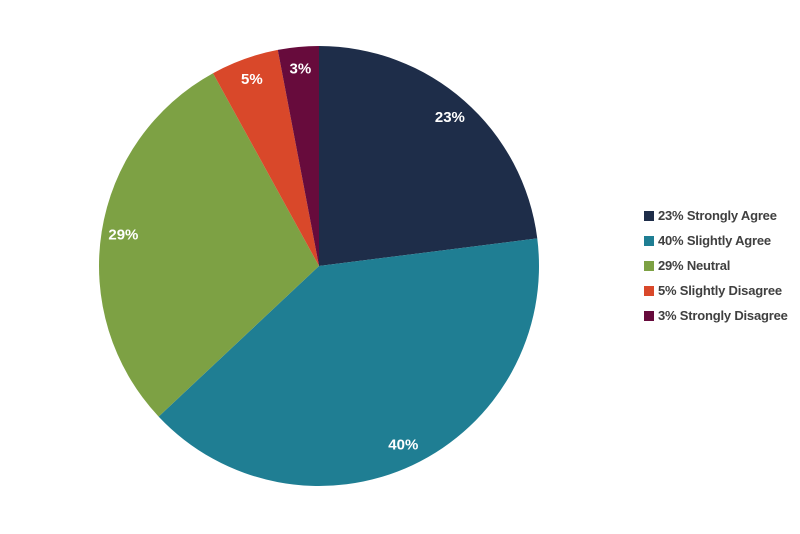 The image size is (800, 534). I want to click on pie-slice-strongly-agree, so click(428, 156).